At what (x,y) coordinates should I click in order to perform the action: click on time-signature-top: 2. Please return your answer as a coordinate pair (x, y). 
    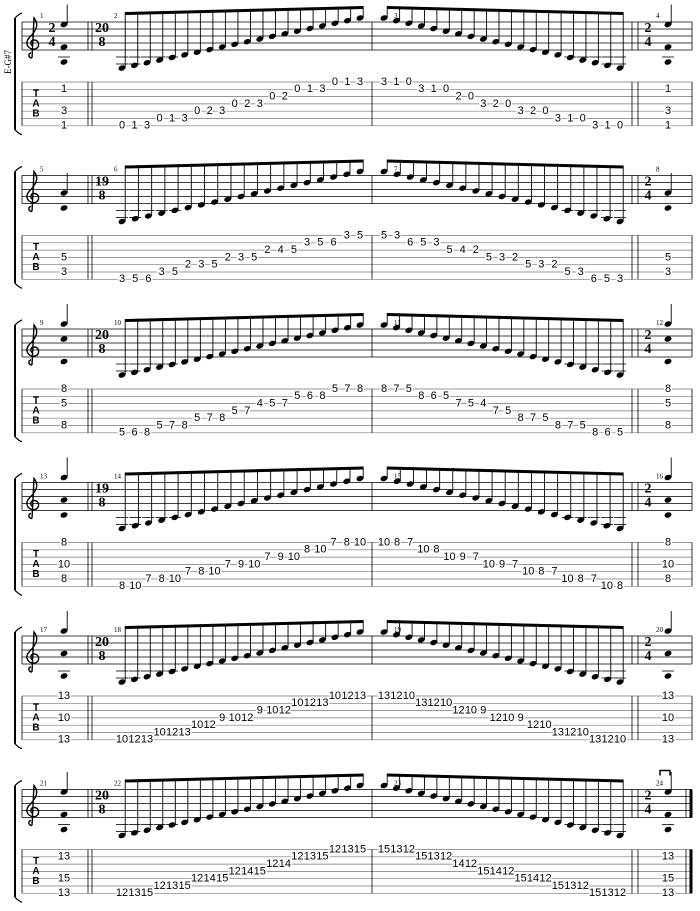
    Looking at the image, I should click on (648, 182).